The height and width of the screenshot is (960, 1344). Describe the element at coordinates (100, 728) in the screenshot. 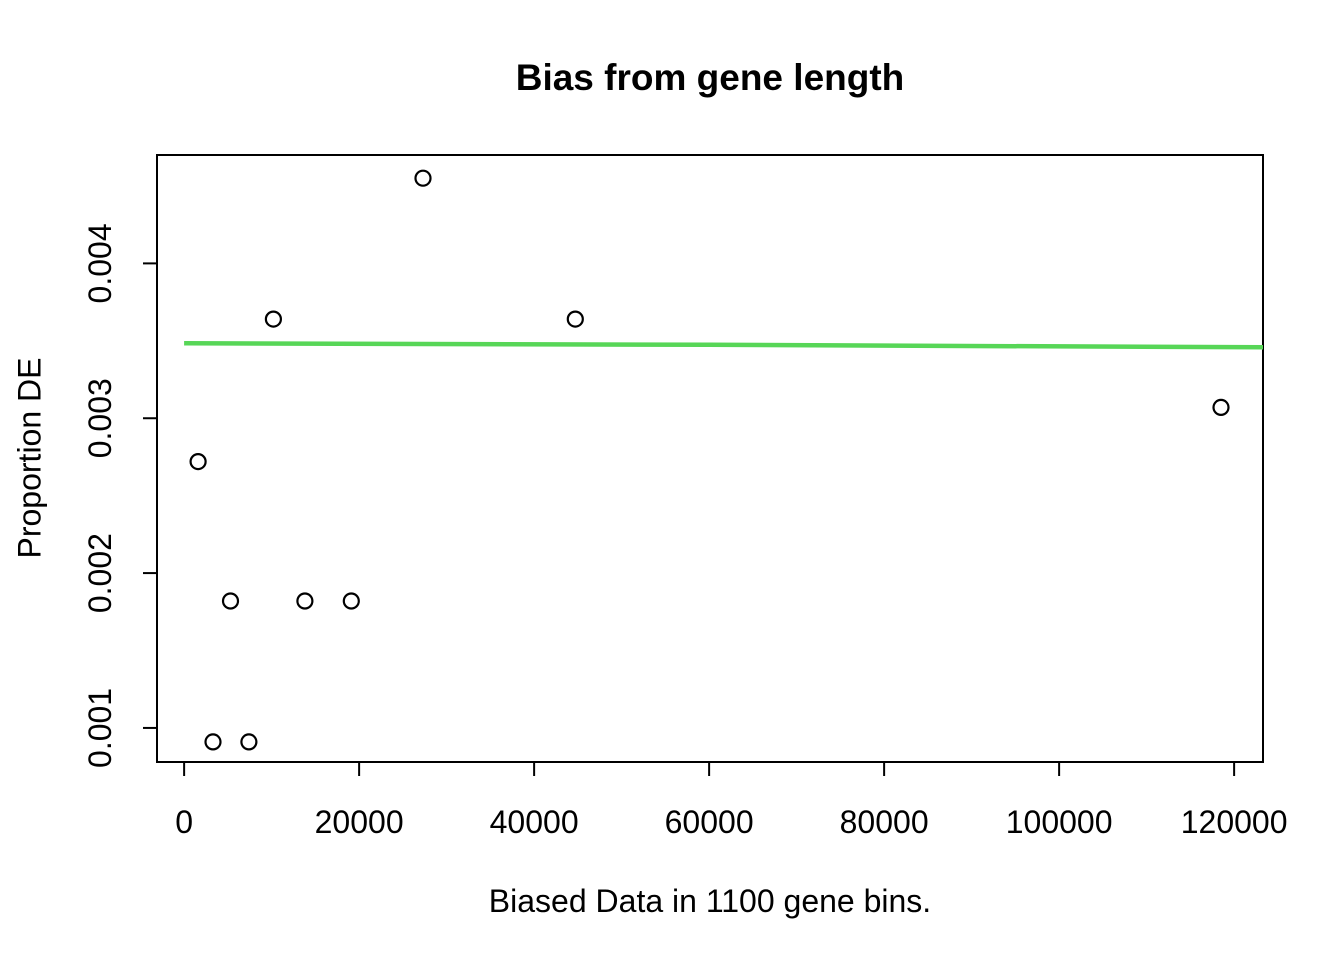

I see `y-tick-label: 0.001` at that location.